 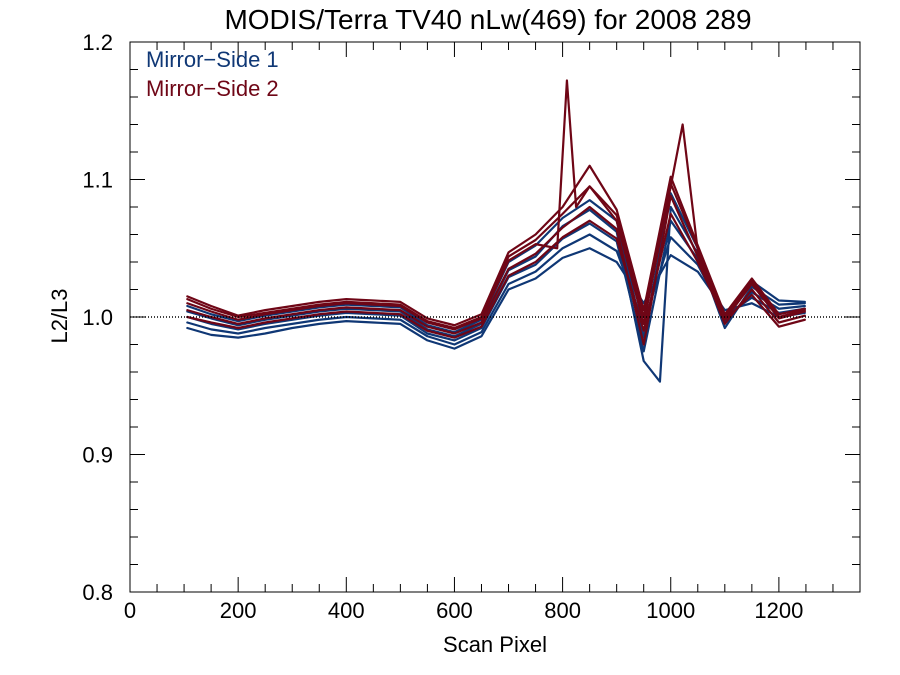 I want to click on y-axis-label: L2/L3, so click(x=59, y=315).